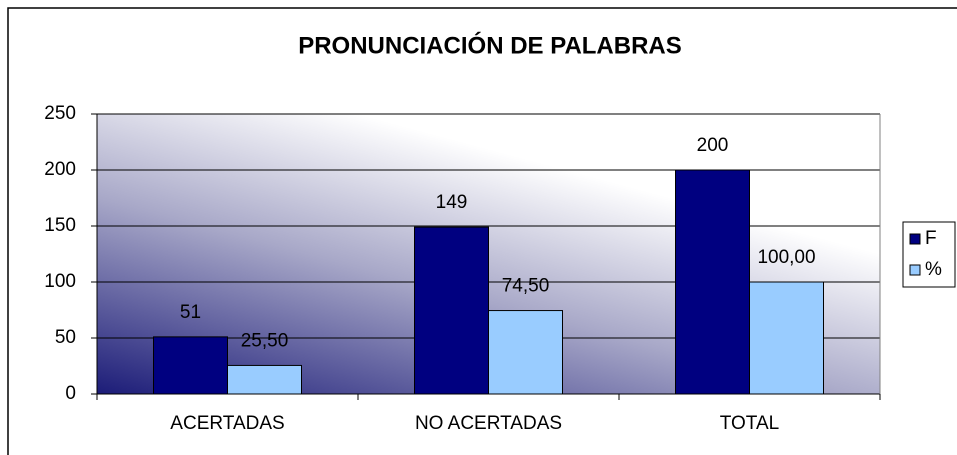 The image size is (957, 455). I want to click on data-label: 25,50, so click(265, 340).